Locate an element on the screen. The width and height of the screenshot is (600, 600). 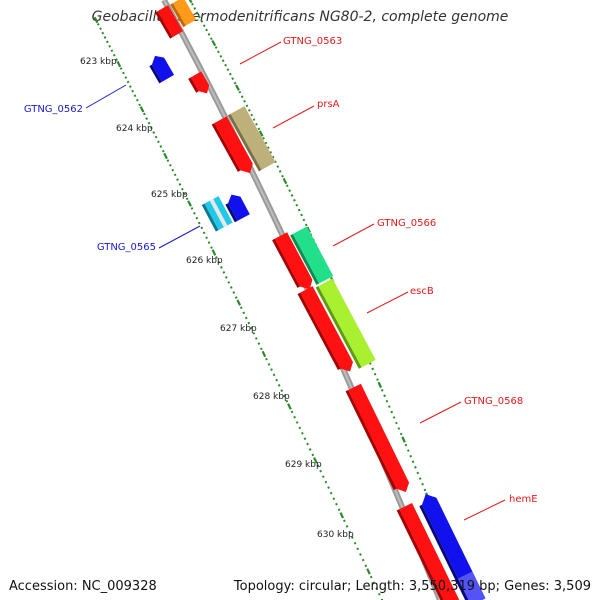
feature-escb is located at coordinates (345, 323).